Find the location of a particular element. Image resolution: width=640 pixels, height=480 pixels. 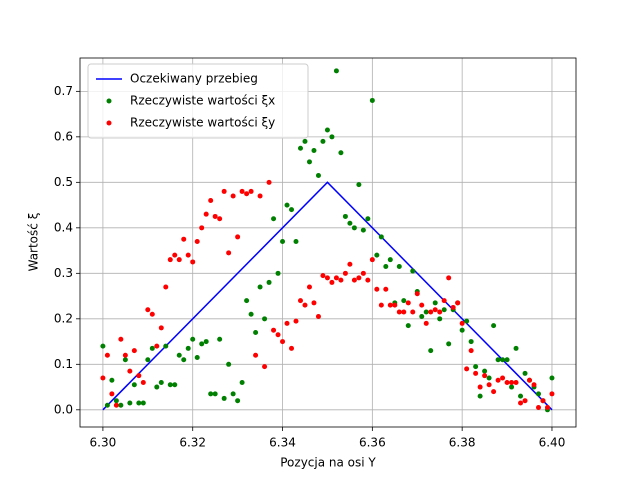

y-tick-label: 0.5 is located at coordinates (63, 182).